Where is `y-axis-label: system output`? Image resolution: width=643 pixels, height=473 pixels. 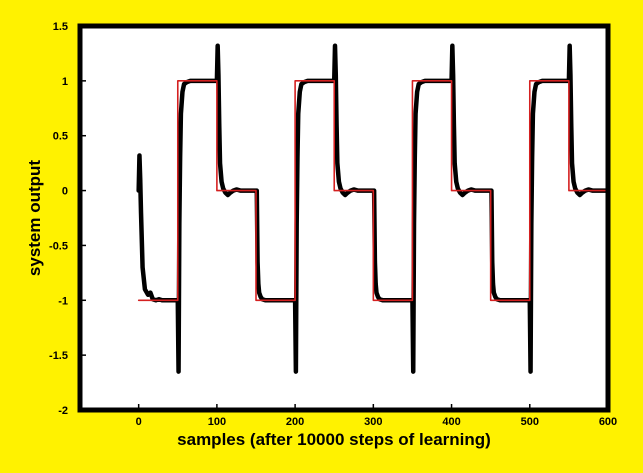 y-axis-label: system output is located at coordinates (34, 218).